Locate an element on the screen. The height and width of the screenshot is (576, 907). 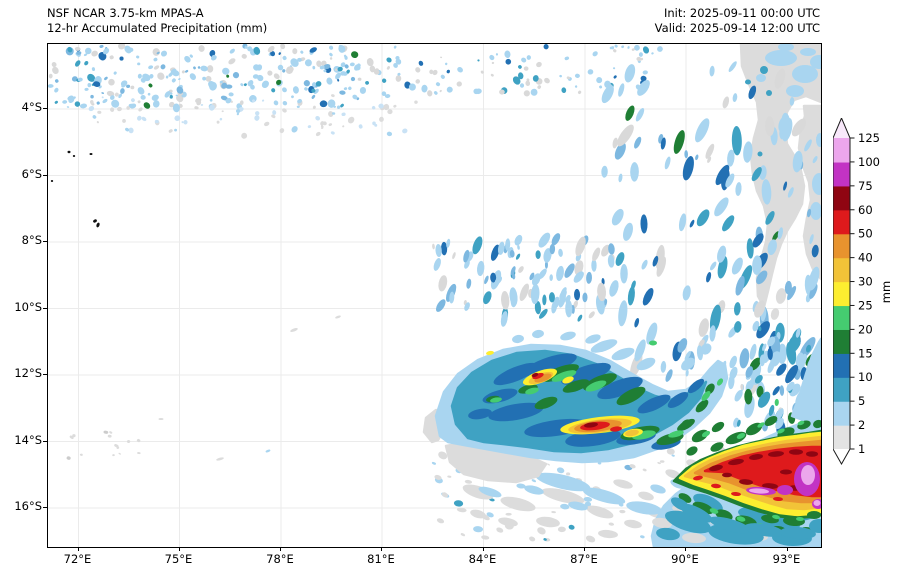
init-time: Init: 2025-09-11 00:00 UTC is located at coordinates (742, 13).